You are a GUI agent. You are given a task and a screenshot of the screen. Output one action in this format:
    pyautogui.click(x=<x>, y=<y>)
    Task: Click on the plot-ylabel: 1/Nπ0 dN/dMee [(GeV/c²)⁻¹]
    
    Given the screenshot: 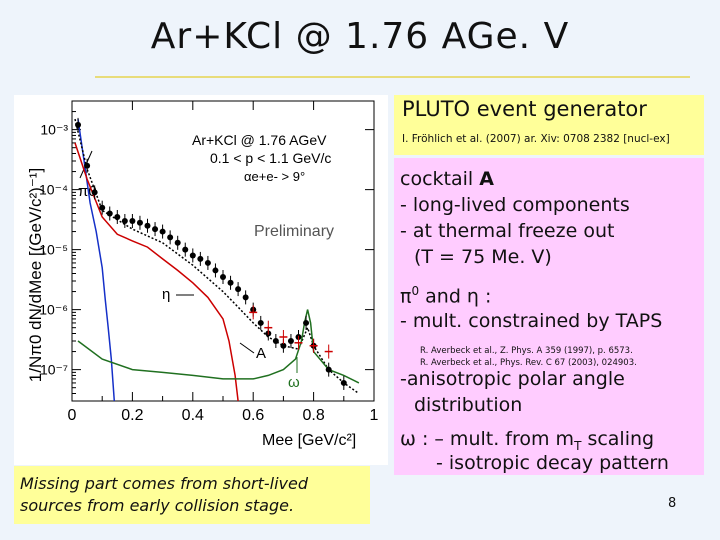 What is the action you would take?
    pyautogui.click(x=35, y=275)
    